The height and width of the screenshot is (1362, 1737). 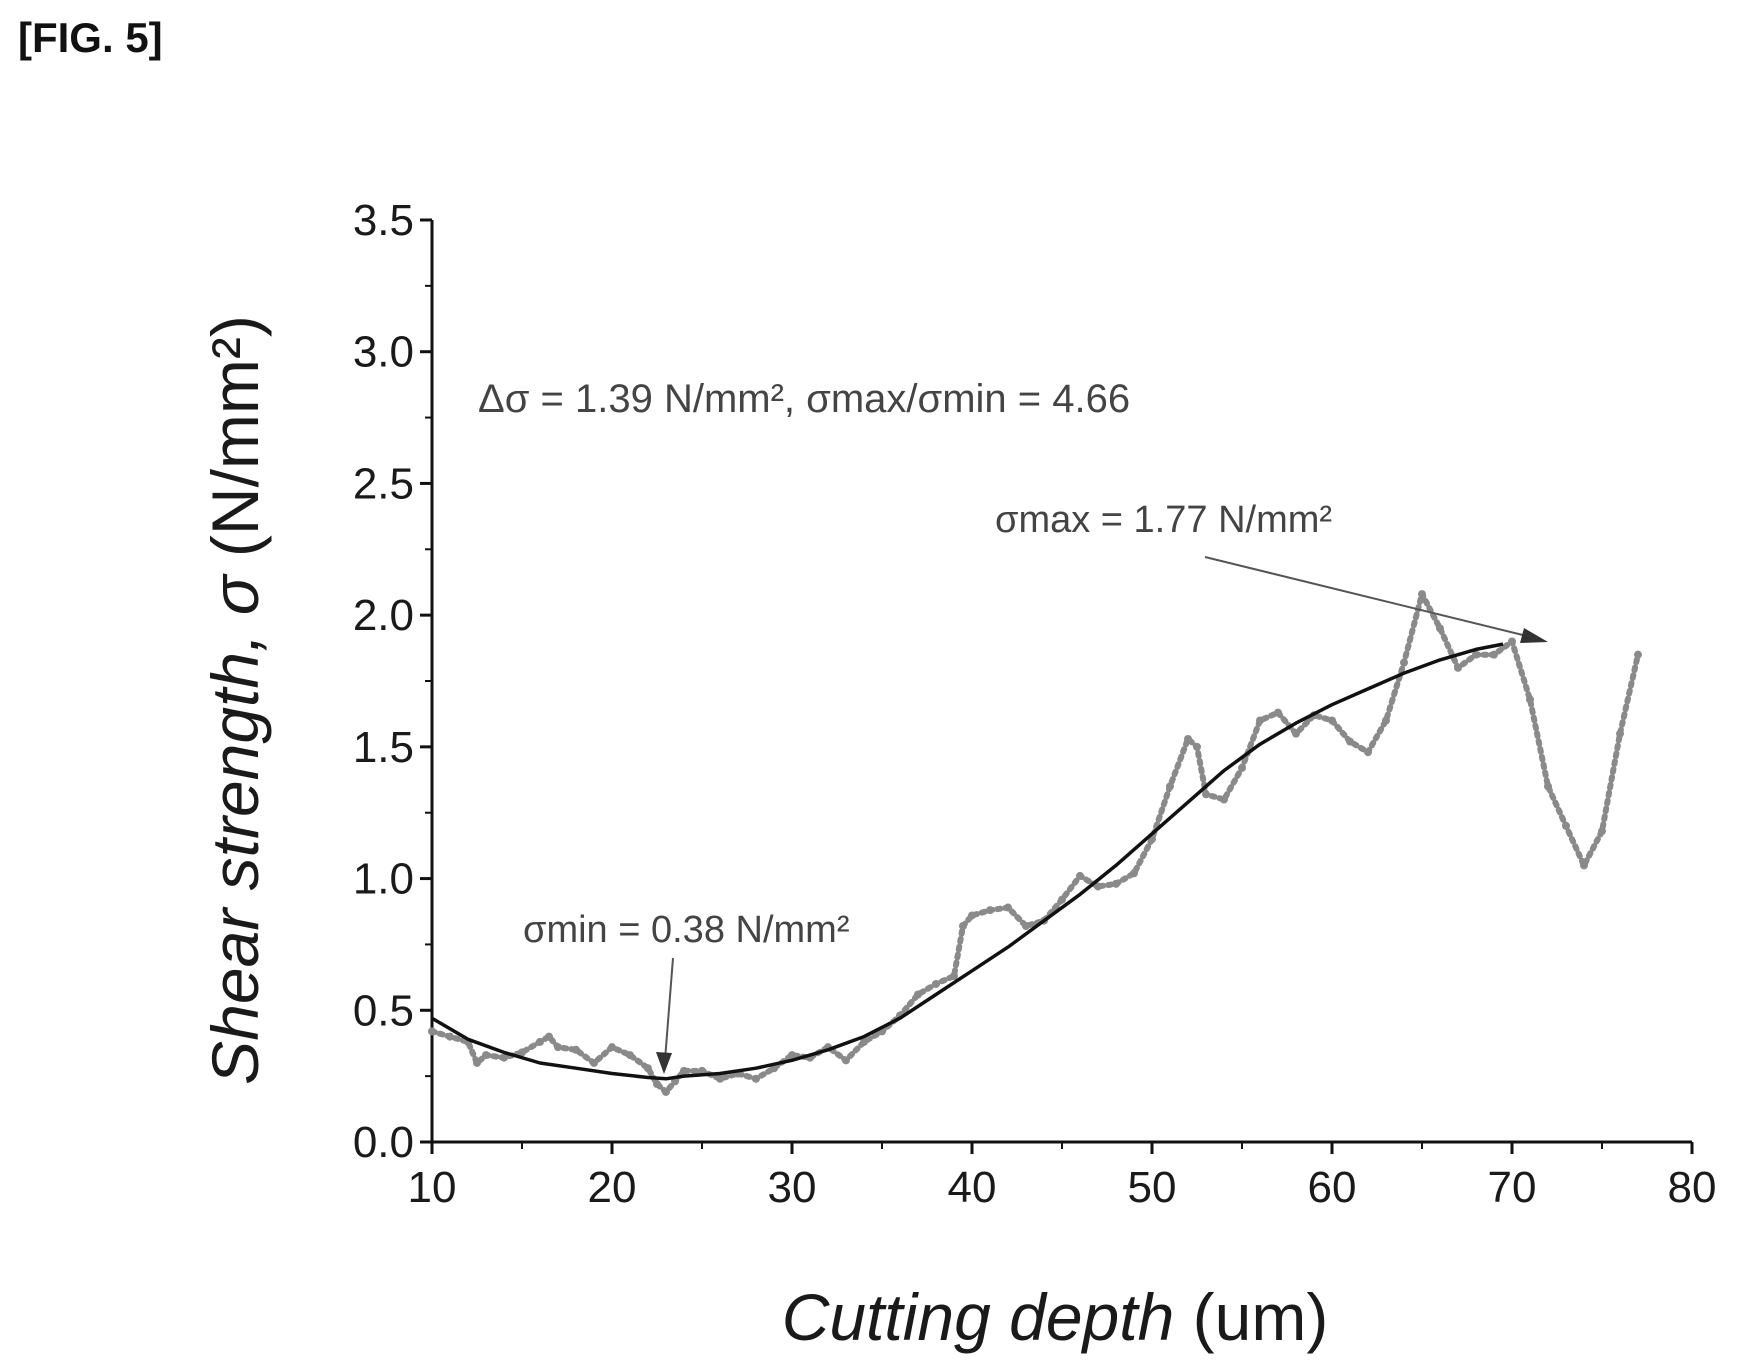 What do you see at coordinates (383, 220) in the screenshot?
I see `y-tick-label: 3.5` at bounding box center [383, 220].